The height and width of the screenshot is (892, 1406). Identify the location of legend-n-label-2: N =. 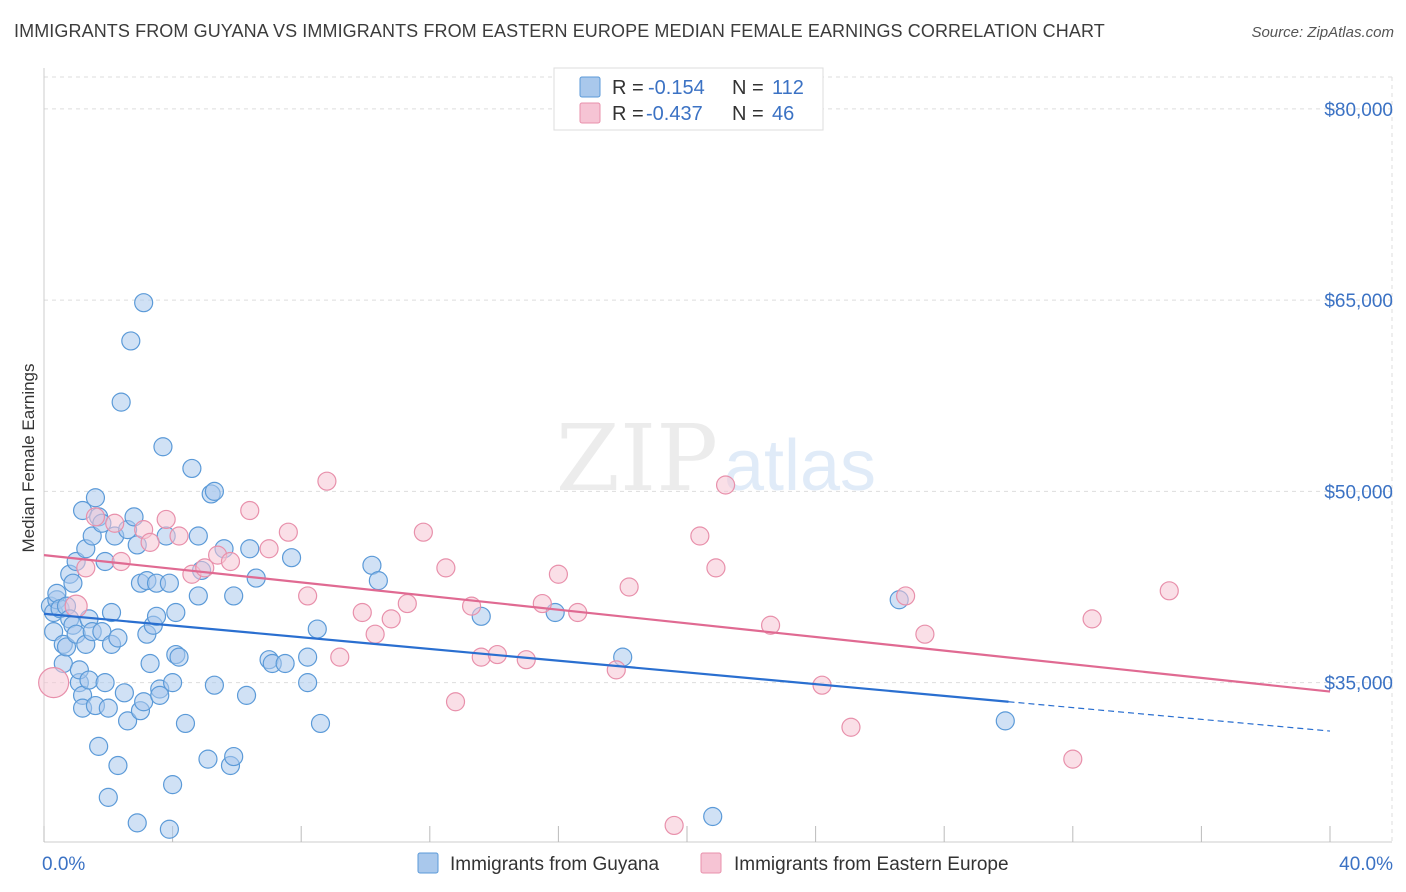
(748, 114).